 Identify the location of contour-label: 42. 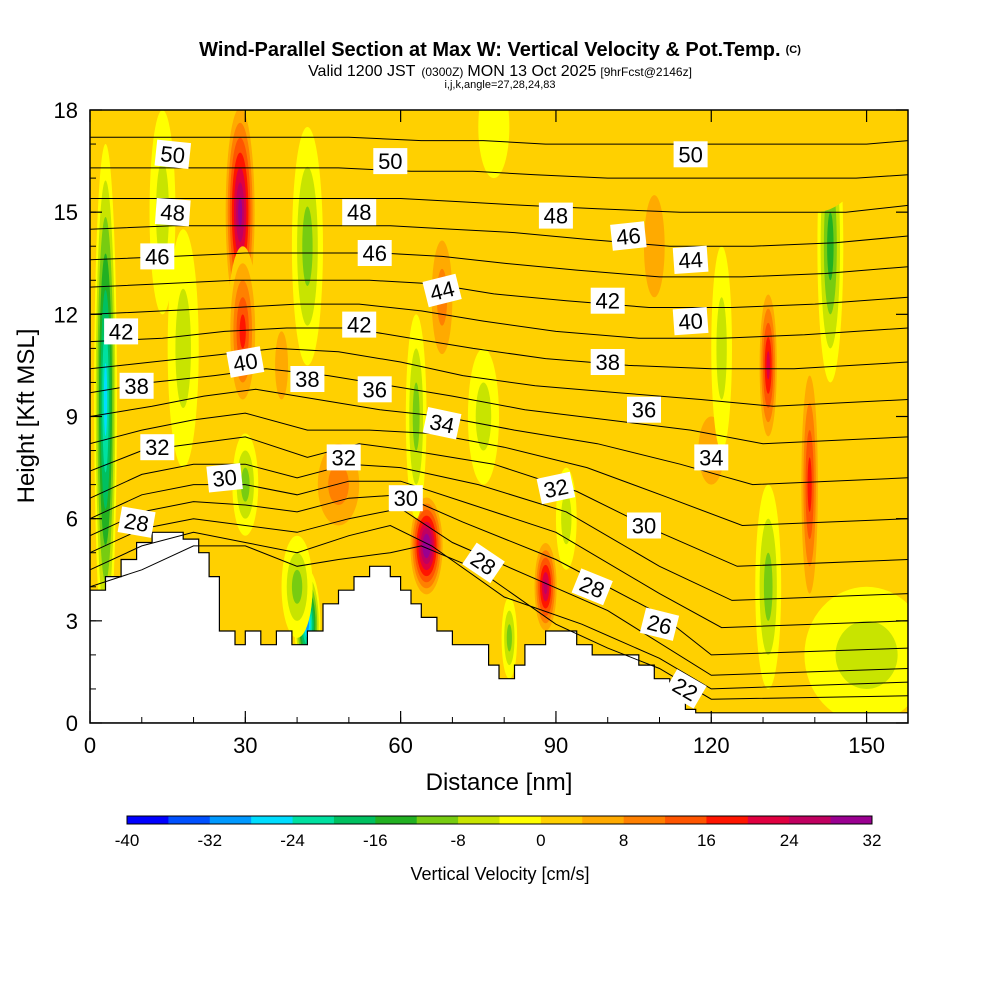
(359, 324).